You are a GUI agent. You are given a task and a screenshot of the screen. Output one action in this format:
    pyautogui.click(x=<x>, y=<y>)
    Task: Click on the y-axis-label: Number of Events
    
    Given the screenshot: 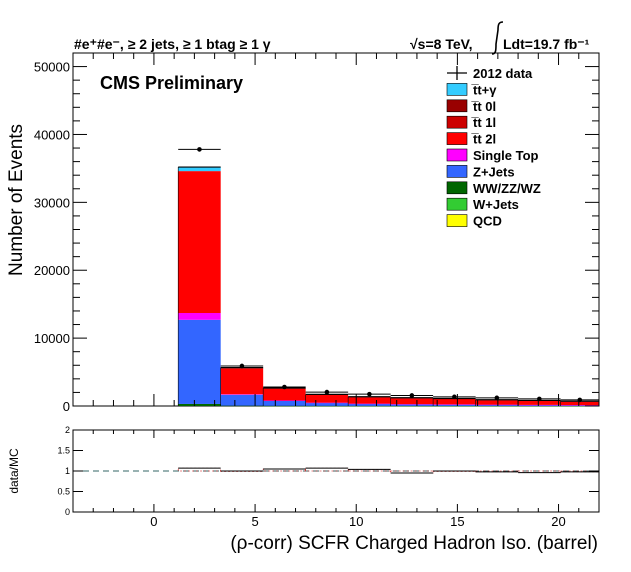 What is the action you would take?
    pyautogui.click(x=16, y=200)
    